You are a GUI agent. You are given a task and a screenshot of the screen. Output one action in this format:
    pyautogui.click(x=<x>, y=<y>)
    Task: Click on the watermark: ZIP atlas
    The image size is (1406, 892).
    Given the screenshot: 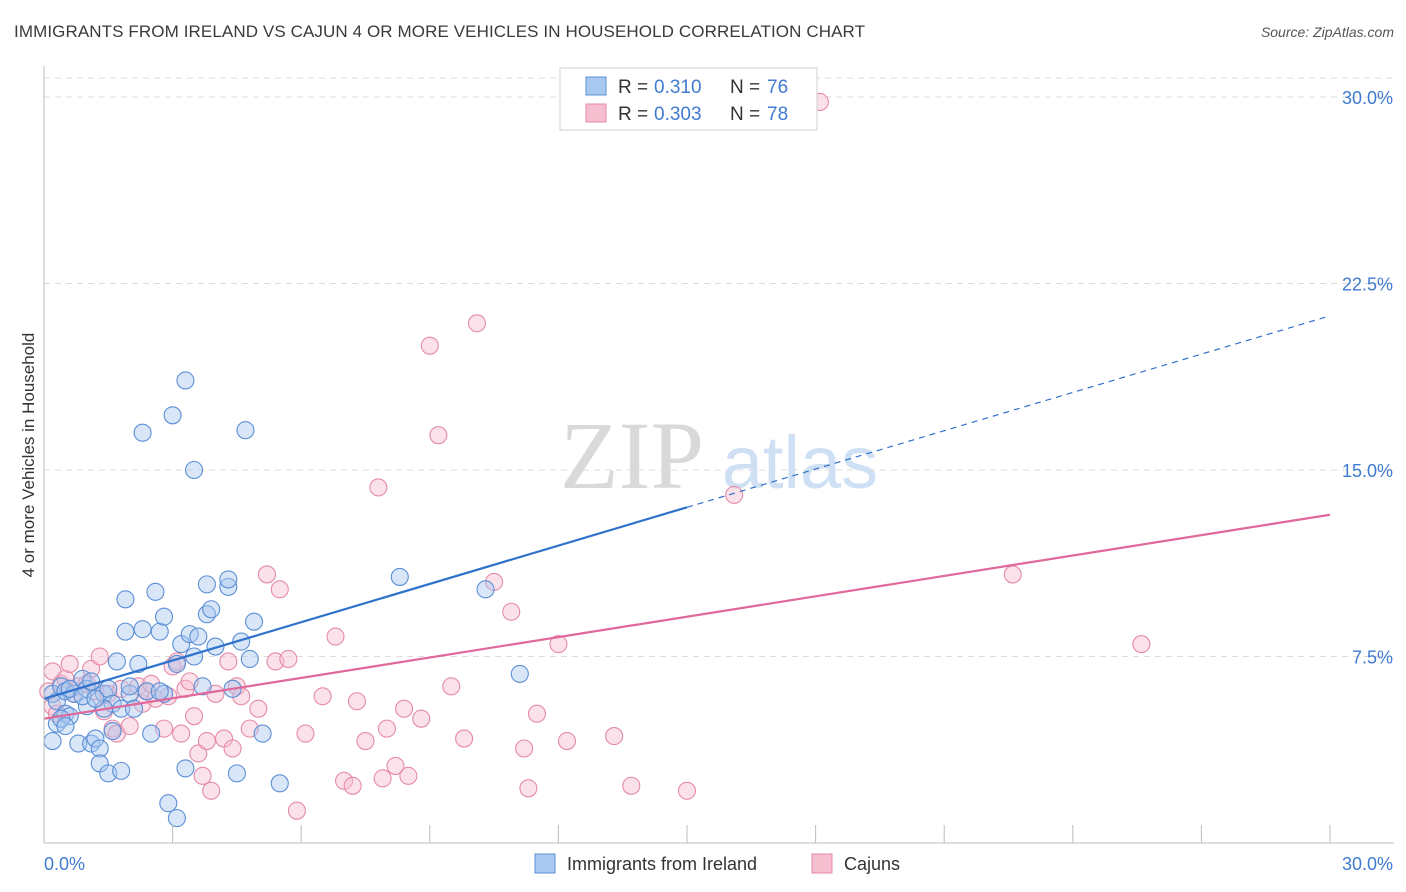 What is the action you would take?
    pyautogui.click(x=719, y=455)
    